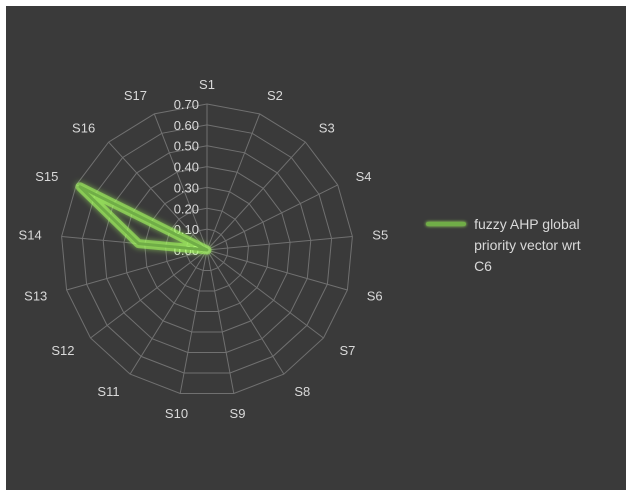  What do you see at coordinates (135, 95) in the screenshot?
I see `category-label: S17` at bounding box center [135, 95].